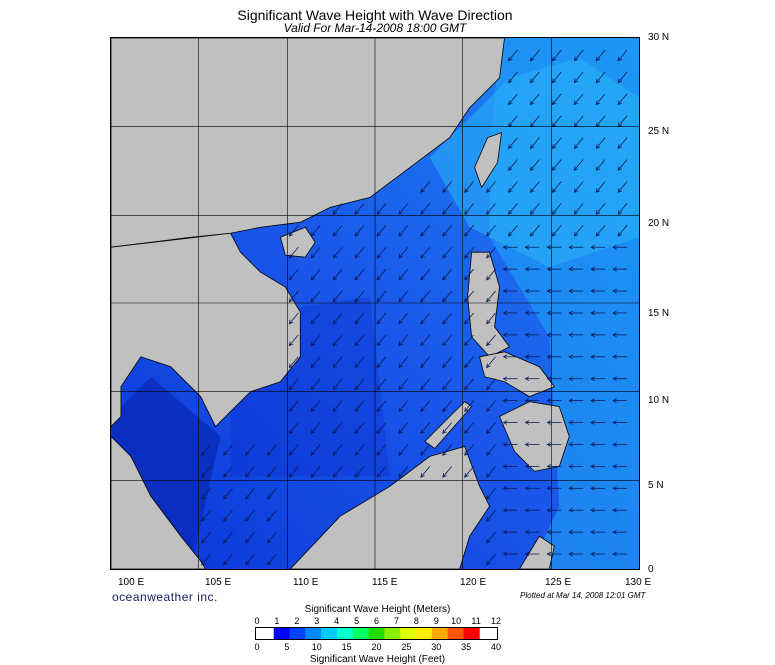 This screenshot has width=775, height=665. Describe the element at coordinates (385, 582) in the screenshot. I see `lon-label: 115 E` at that location.